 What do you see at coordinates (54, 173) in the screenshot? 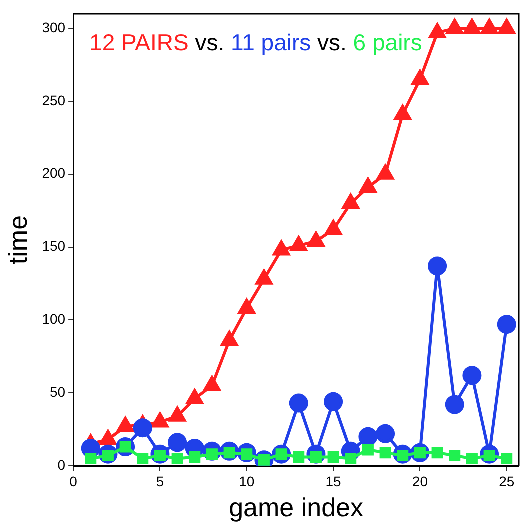
I see `y-tick-label: 200` at bounding box center [54, 173].